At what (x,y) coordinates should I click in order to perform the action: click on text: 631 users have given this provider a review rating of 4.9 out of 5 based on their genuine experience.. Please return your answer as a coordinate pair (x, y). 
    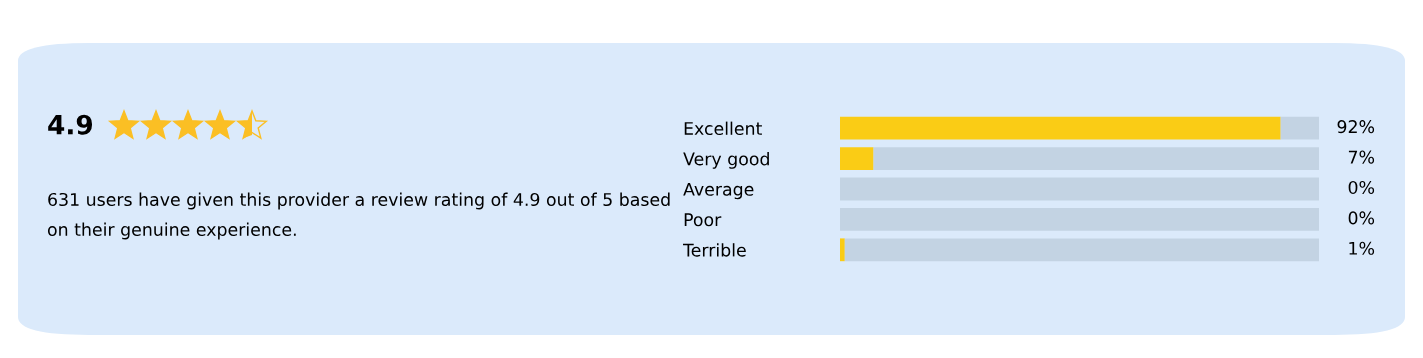
    Looking at the image, I should click on (358, 216).